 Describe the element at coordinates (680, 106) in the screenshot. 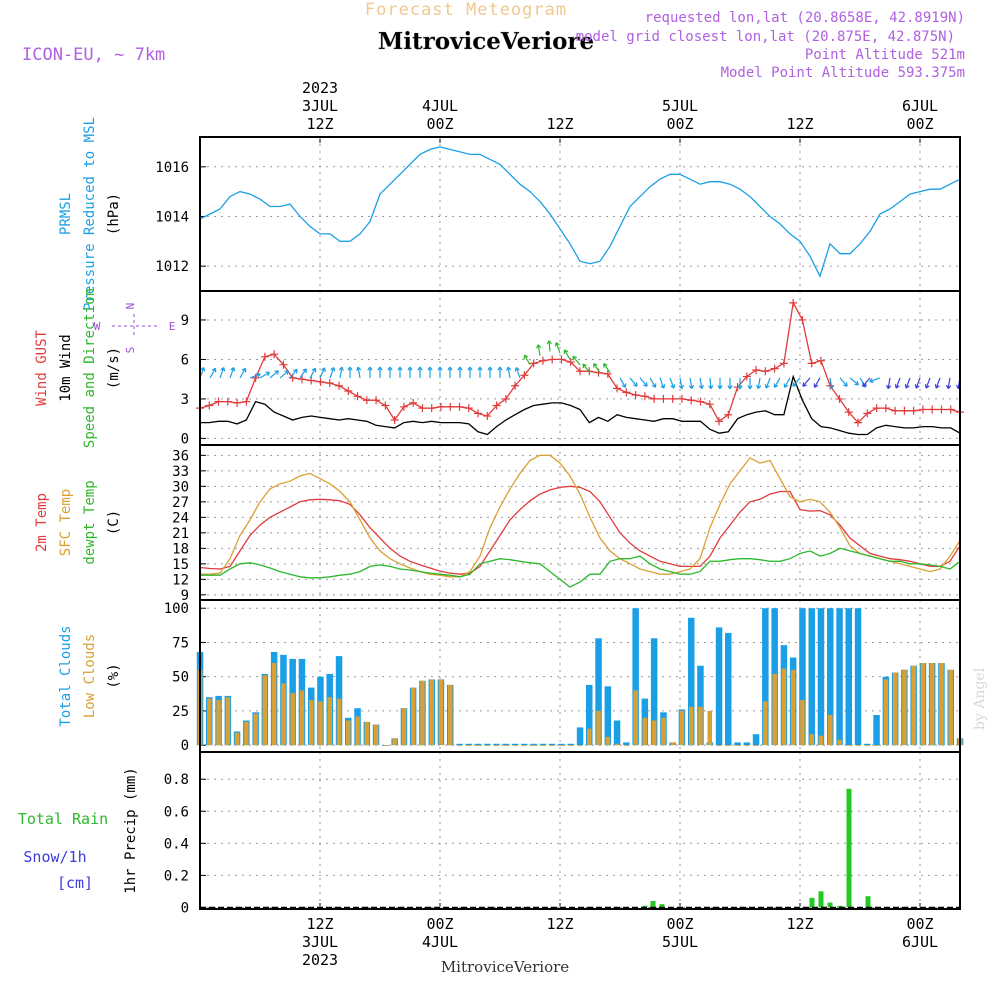

I see `top-time-label: 5JUL` at that location.